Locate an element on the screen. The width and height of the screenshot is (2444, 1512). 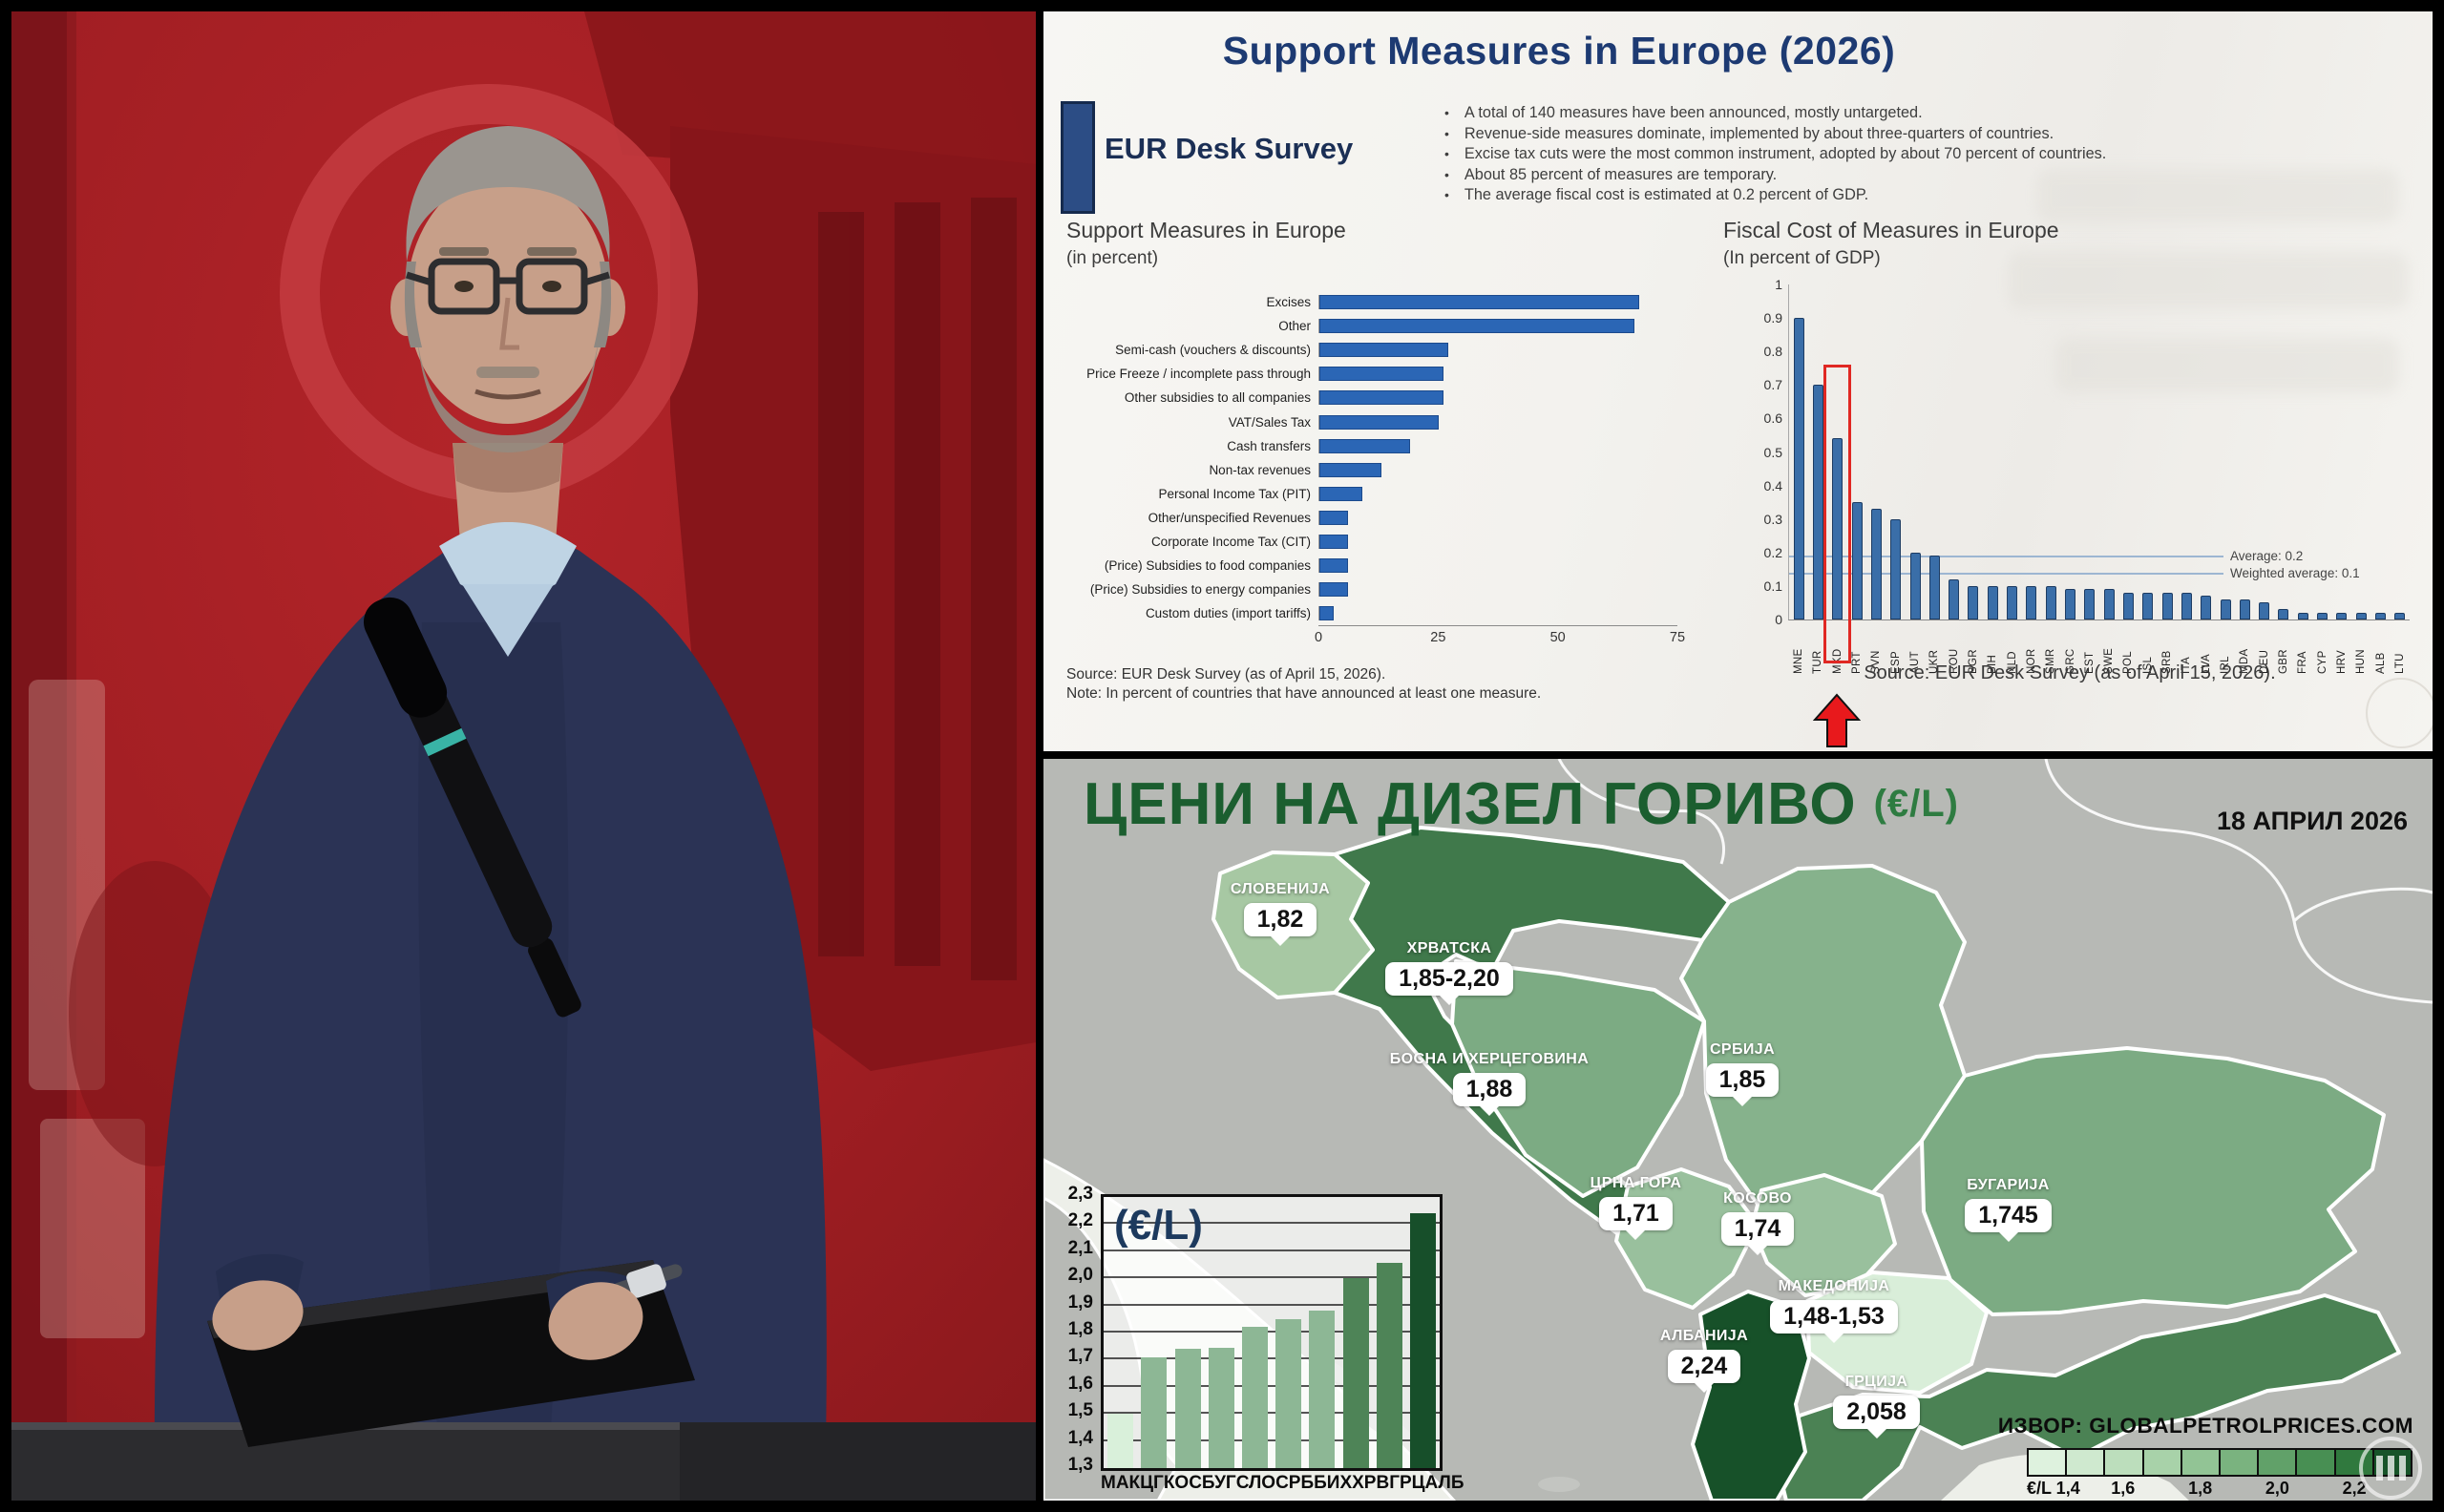
map-title: ЦЕНИ НА ДИЗЕЛ ГОРИВО (€/L) is located at coordinates (1521, 804).